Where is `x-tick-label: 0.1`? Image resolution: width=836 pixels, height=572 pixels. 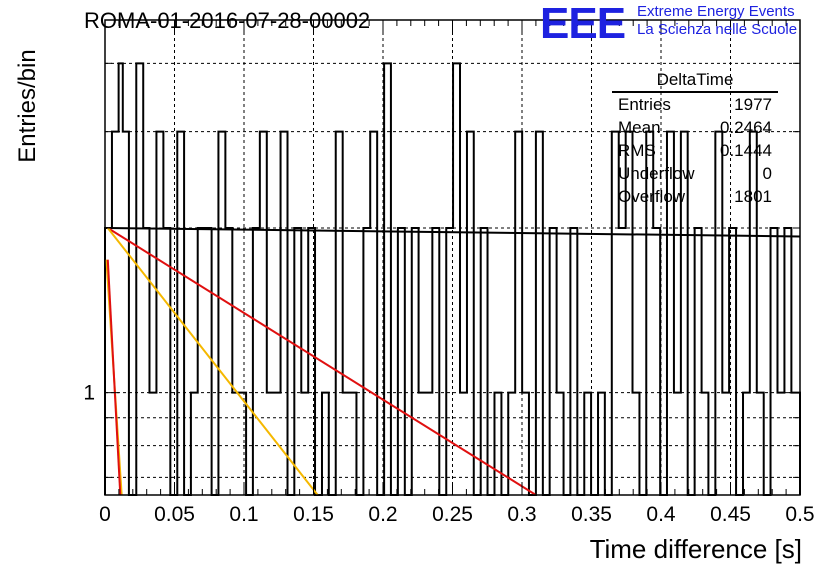 x-tick-label: 0.1 is located at coordinates (243, 514).